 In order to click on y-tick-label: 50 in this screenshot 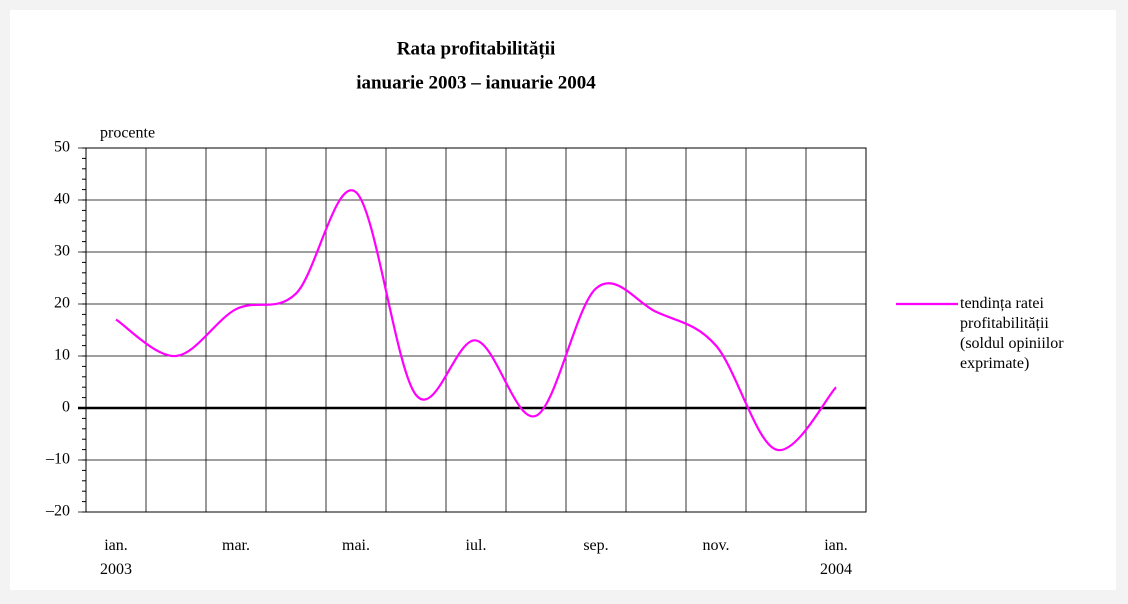, I will do `click(62, 147)`.